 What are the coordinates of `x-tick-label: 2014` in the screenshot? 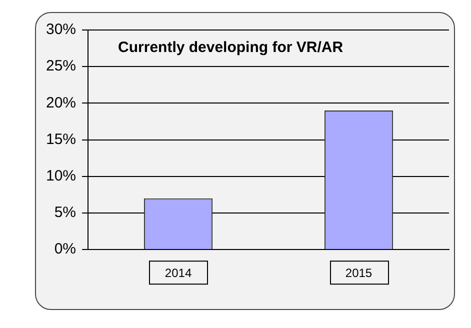 It's located at (178, 273).